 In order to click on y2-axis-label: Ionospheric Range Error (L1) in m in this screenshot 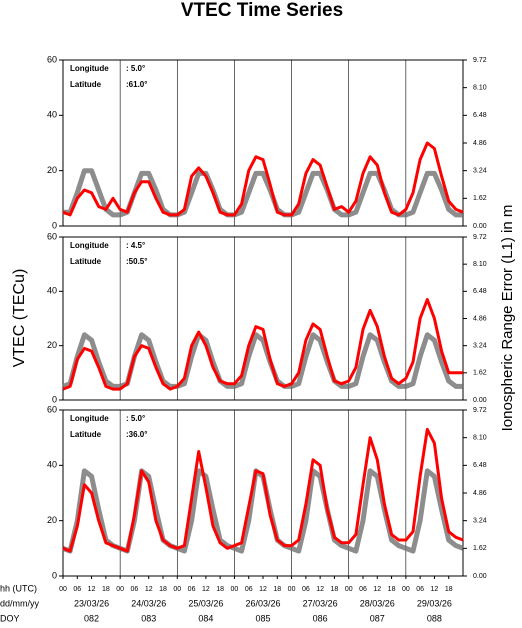, I will do `click(507, 318)`.